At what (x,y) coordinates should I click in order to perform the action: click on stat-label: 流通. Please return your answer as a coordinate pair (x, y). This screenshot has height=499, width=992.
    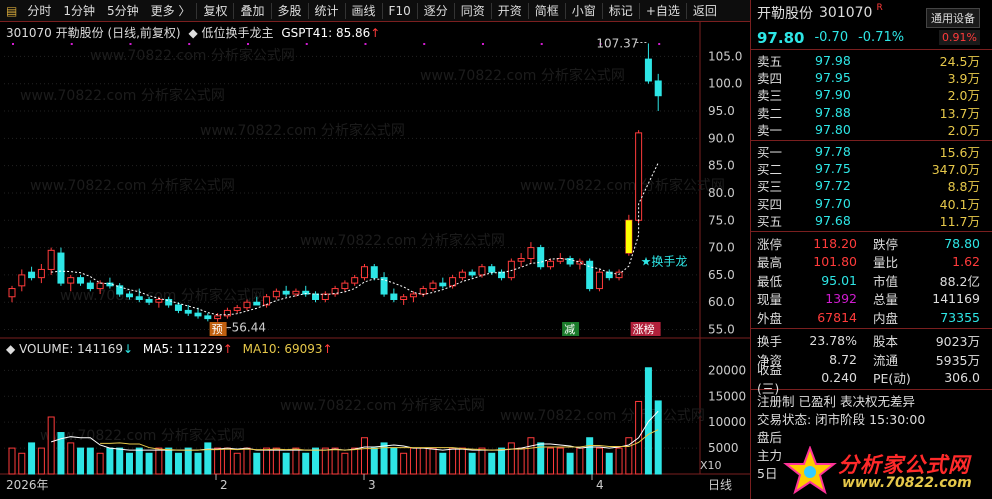
    Looking at the image, I should click on (886, 360).